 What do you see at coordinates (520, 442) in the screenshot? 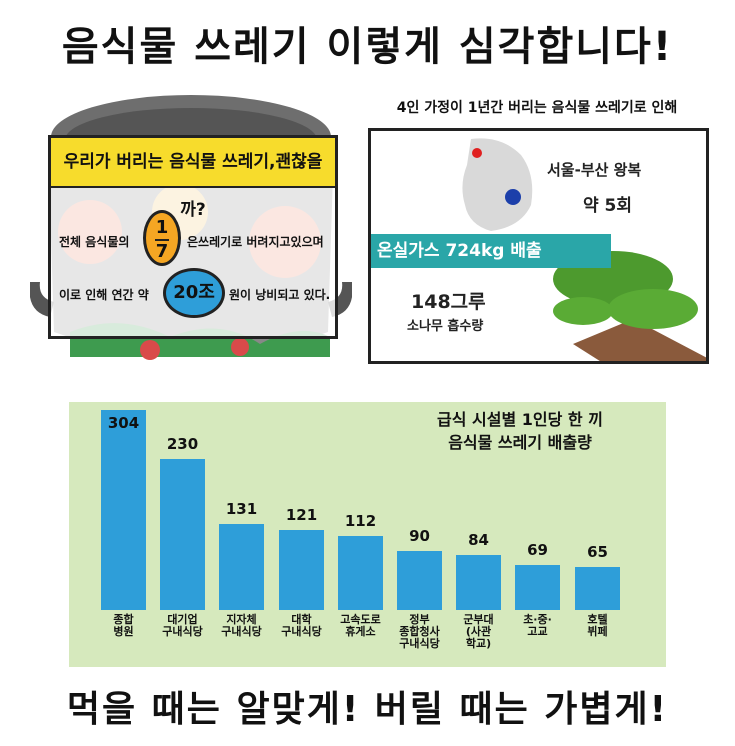
I see `chart-title-line2: 음식물 쓰레기 배출량` at bounding box center [520, 442].